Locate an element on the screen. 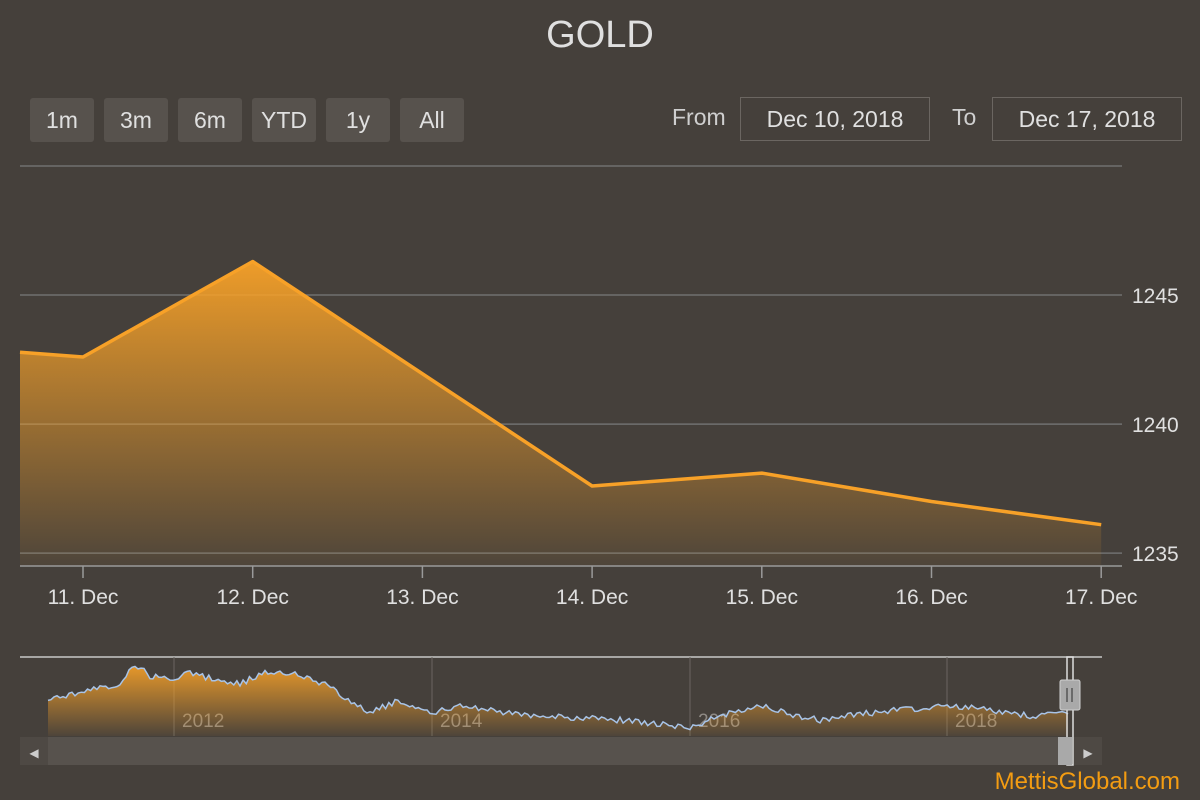  scrollbar-track is located at coordinates (560, 751).